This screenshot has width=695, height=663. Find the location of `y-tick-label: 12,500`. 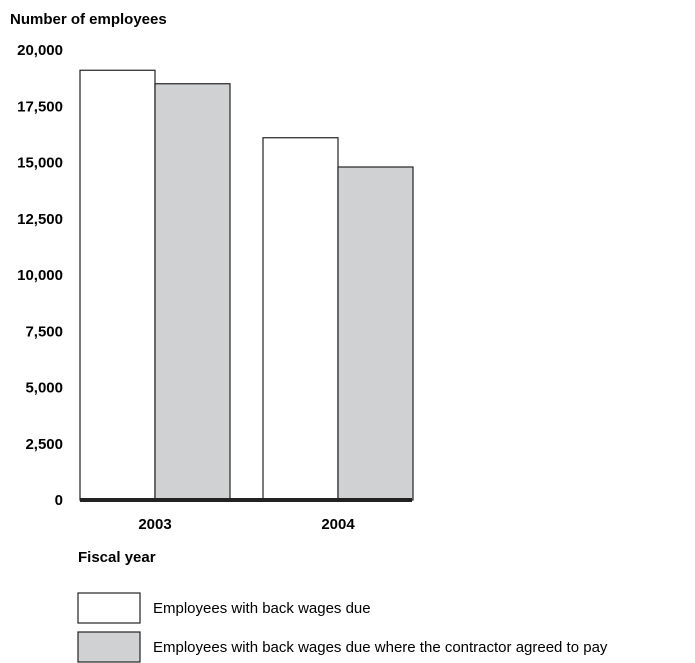

y-tick-label: 12,500 is located at coordinates (40, 219).